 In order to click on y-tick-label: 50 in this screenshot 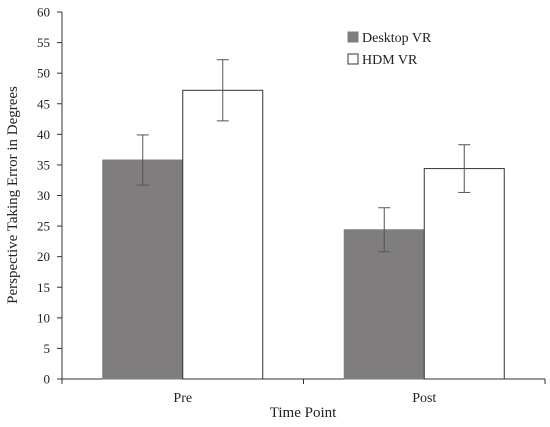, I will do `click(43, 73)`.